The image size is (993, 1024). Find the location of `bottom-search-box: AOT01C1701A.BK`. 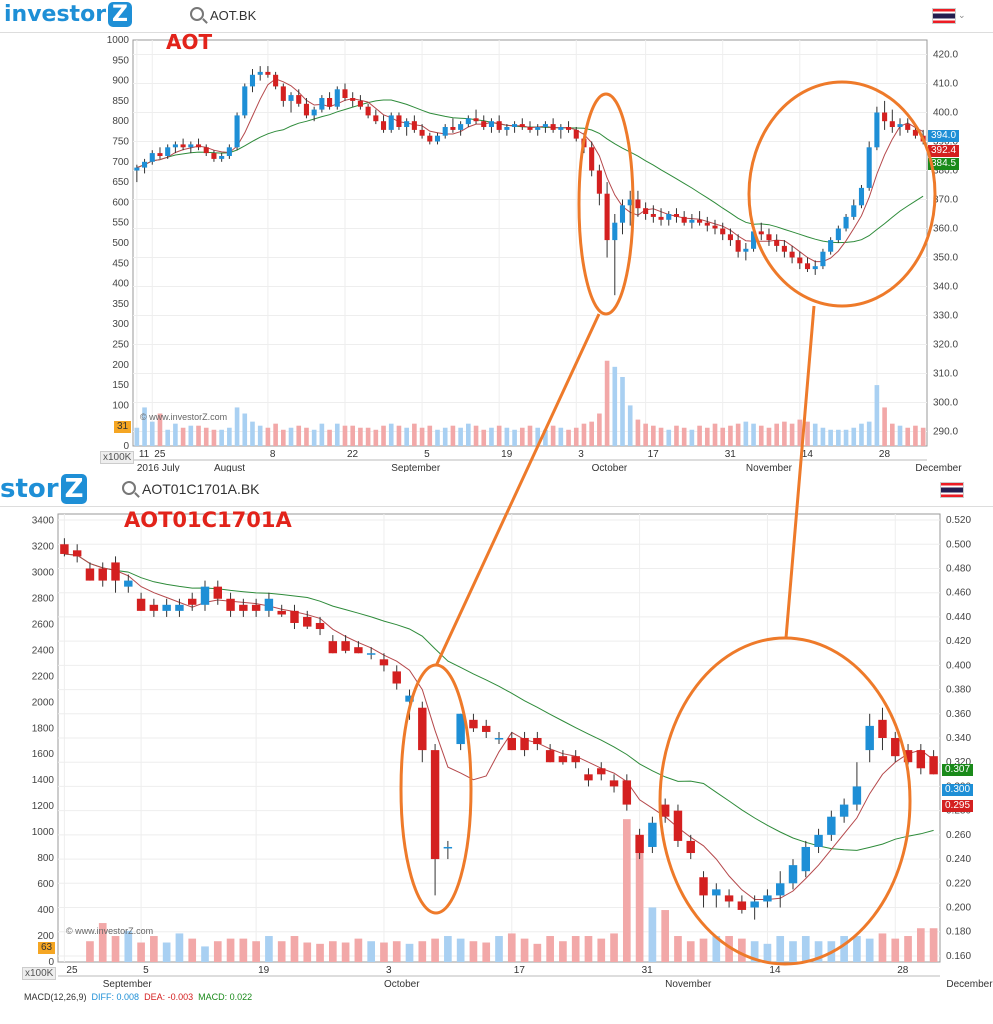

bottom-search-box: AOT01C1701A.BK is located at coordinates (191, 489).